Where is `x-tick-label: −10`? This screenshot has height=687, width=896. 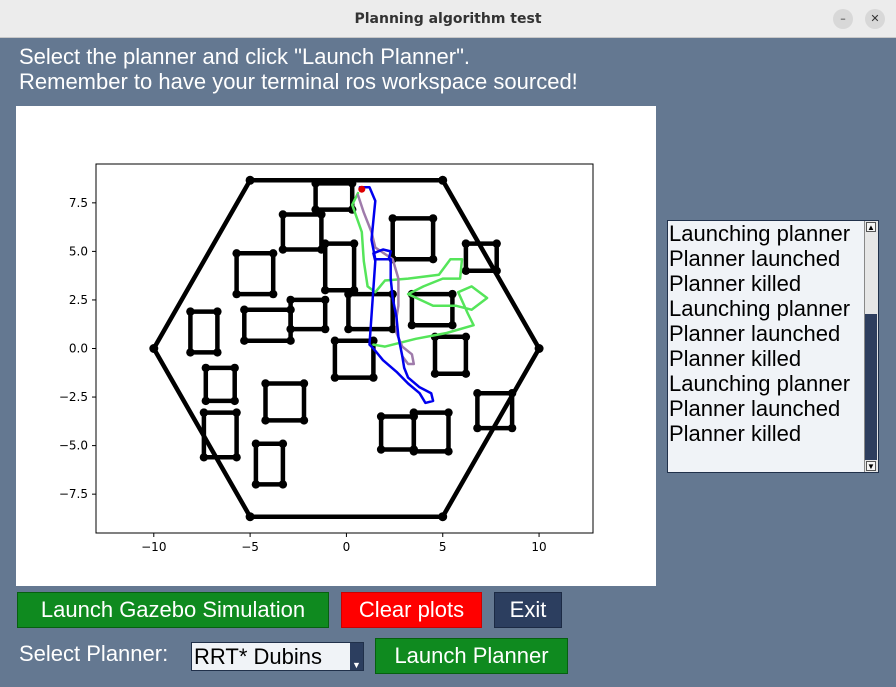 x-tick-label: −10 is located at coordinates (153, 547).